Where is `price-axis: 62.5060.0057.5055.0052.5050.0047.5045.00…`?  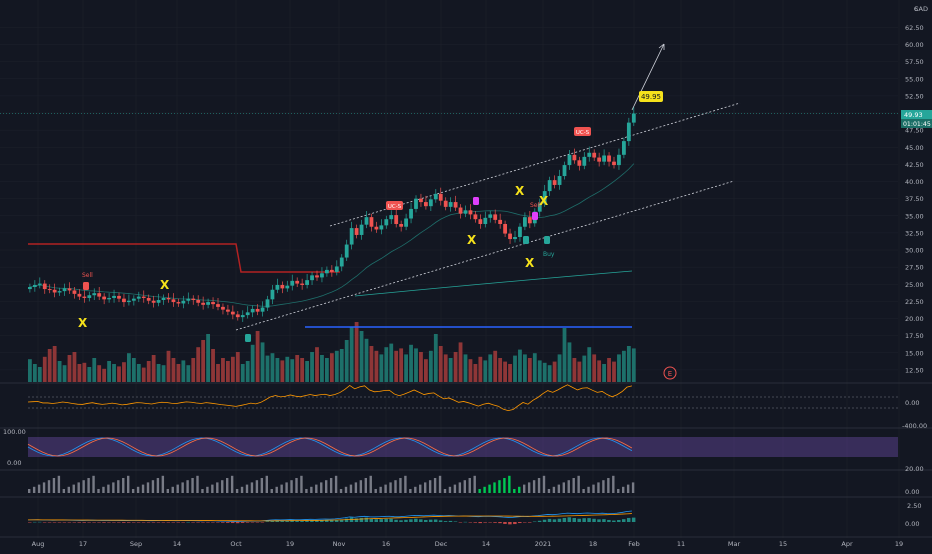
price-axis: 62.5060.0057.5055.0052.5050.0047.5045.00… is located at coordinates (914, 199).